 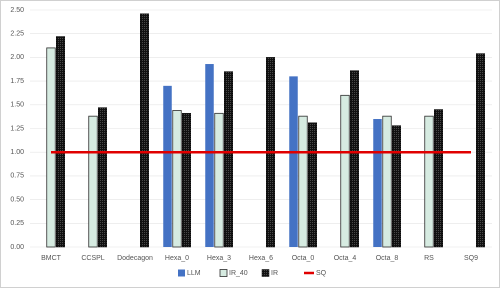 What do you see at coordinates (17, 81) in the screenshot?
I see `y-tick-label: 1.75` at bounding box center [17, 81].